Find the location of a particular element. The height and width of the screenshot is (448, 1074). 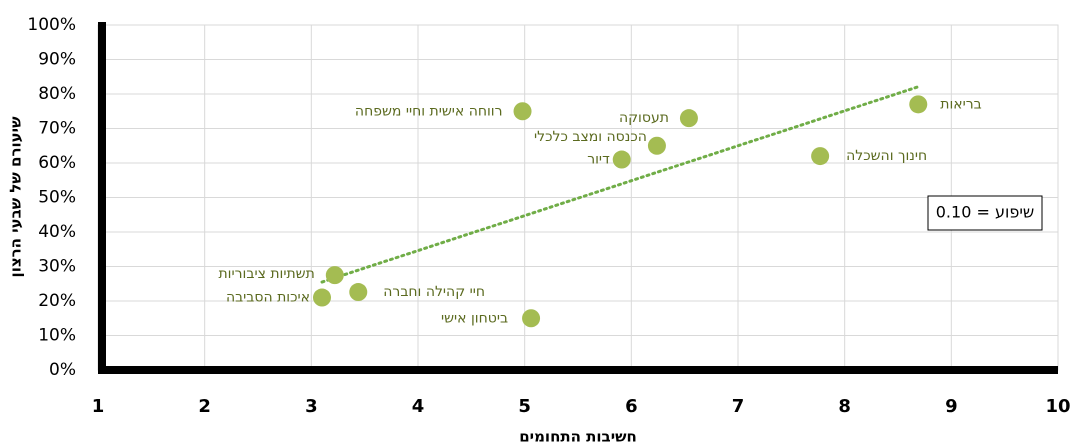

x-tick-label: 8 is located at coordinates (844, 406).